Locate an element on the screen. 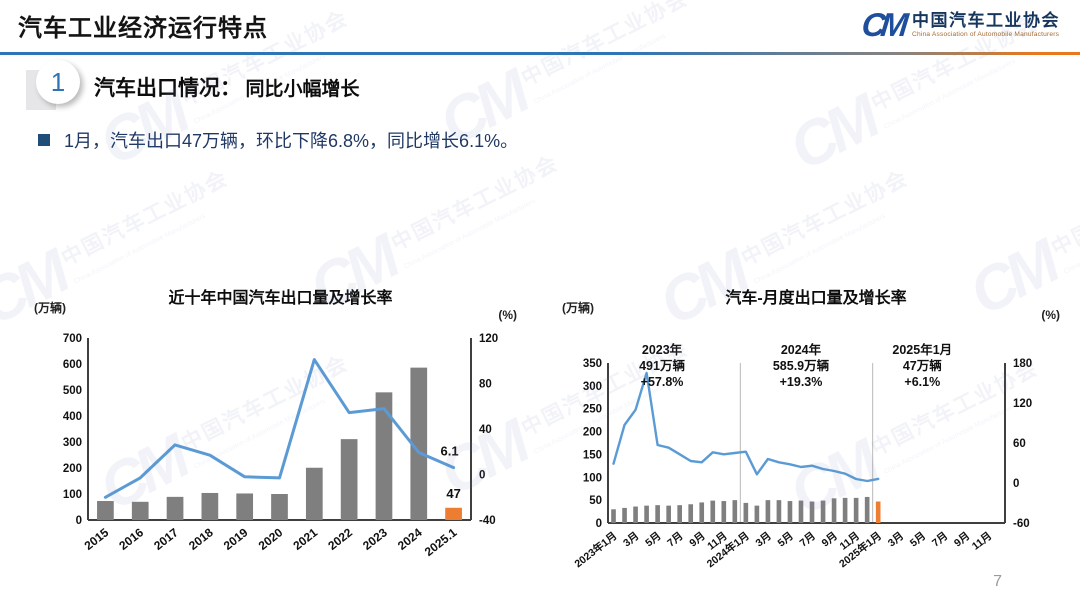 Image resolution: width=1080 pixels, height=607 pixels. svg-text: 585.9万辆 is located at coordinates (801, 365).